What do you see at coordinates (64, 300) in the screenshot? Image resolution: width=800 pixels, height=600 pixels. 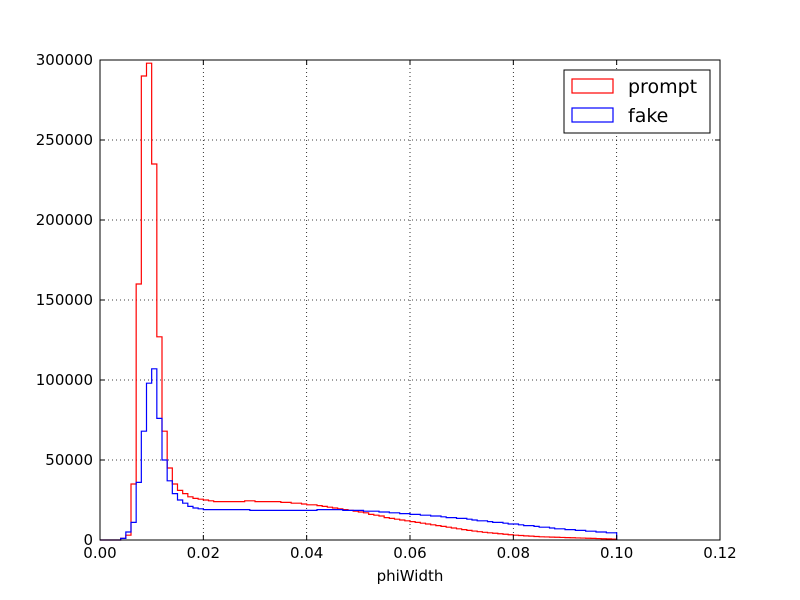 I see `y-tick-label: 150000` at bounding box center [64, 300].